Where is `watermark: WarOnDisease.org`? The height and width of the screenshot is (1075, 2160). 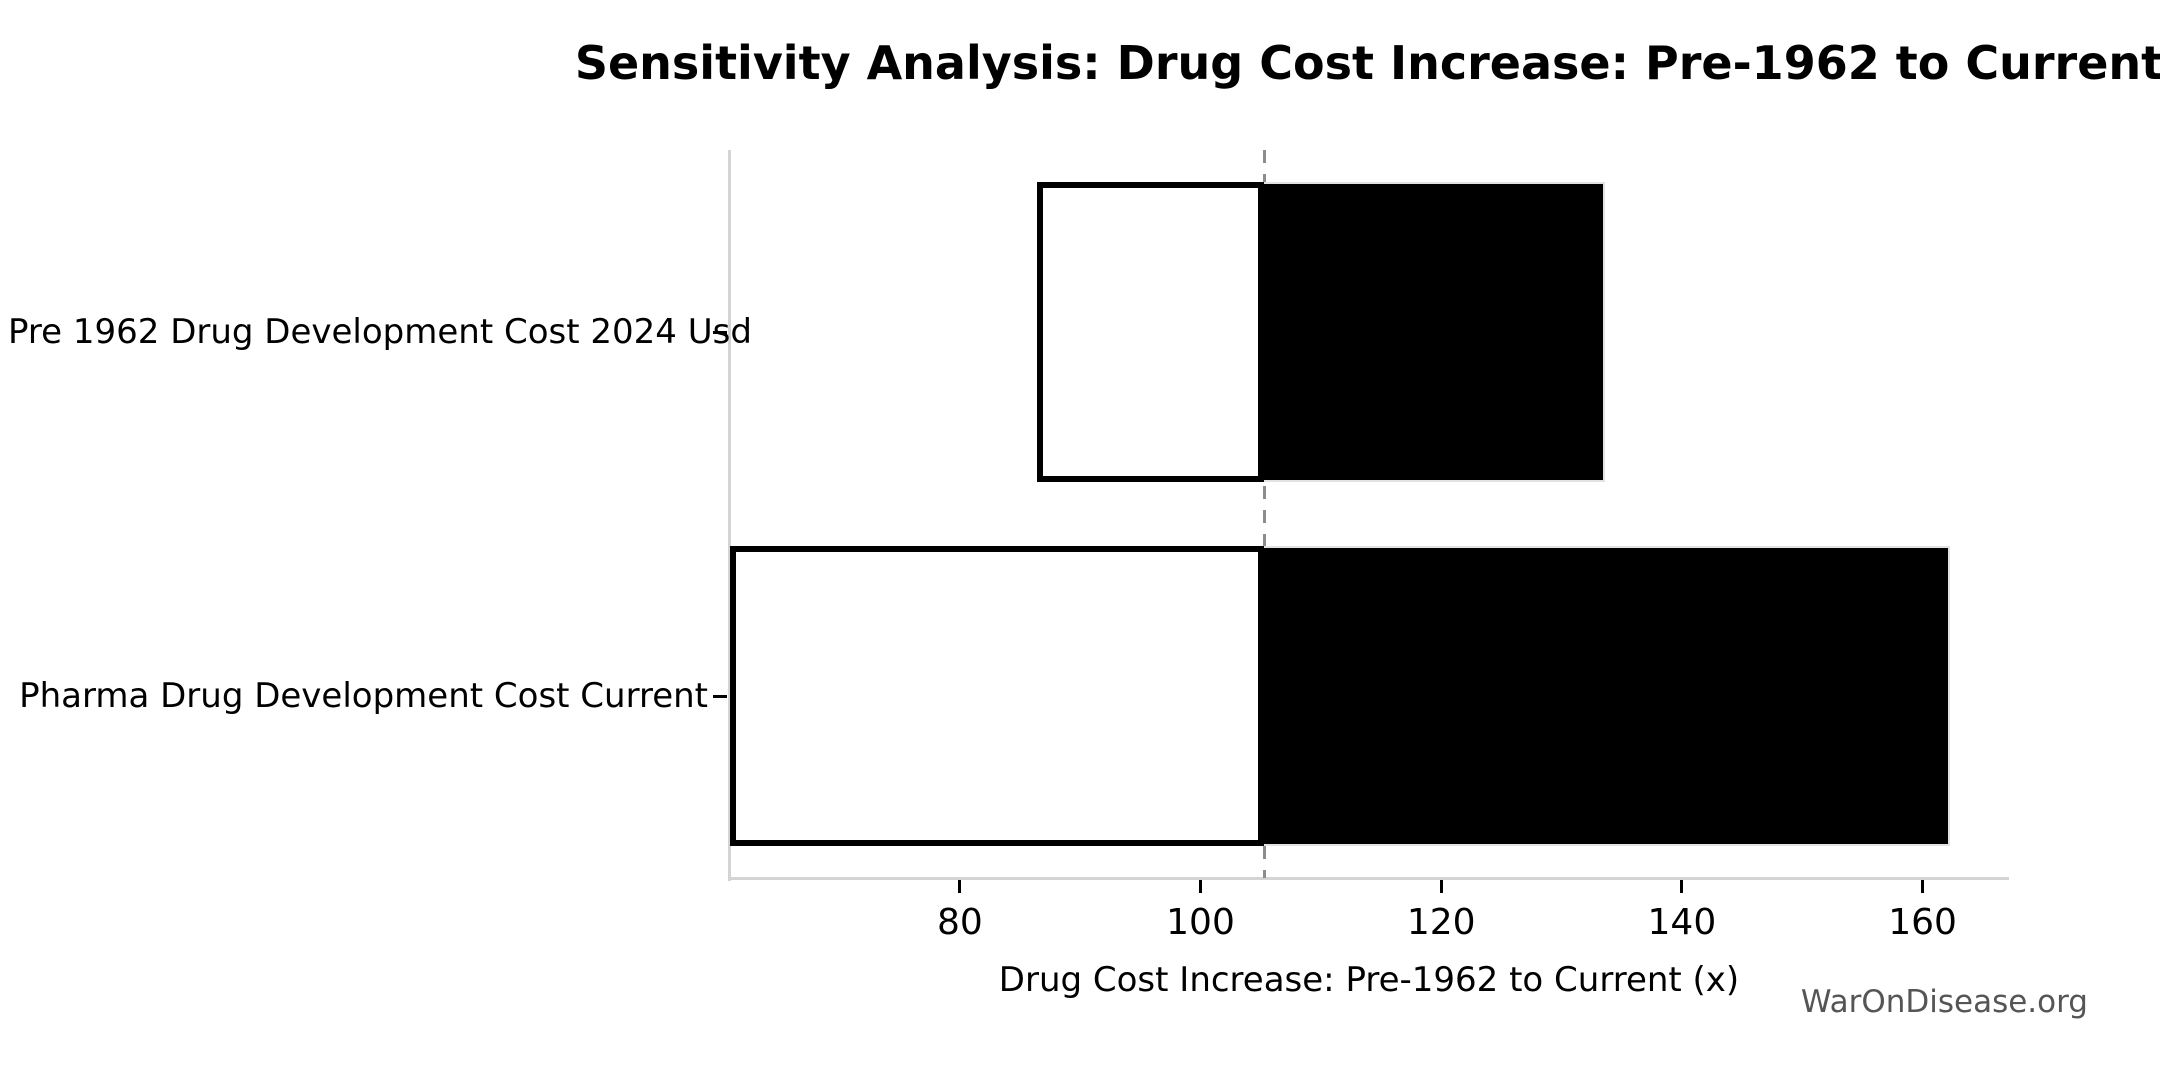 watermark: WarOnDisease.org is located at coordinates (1944, 1002).